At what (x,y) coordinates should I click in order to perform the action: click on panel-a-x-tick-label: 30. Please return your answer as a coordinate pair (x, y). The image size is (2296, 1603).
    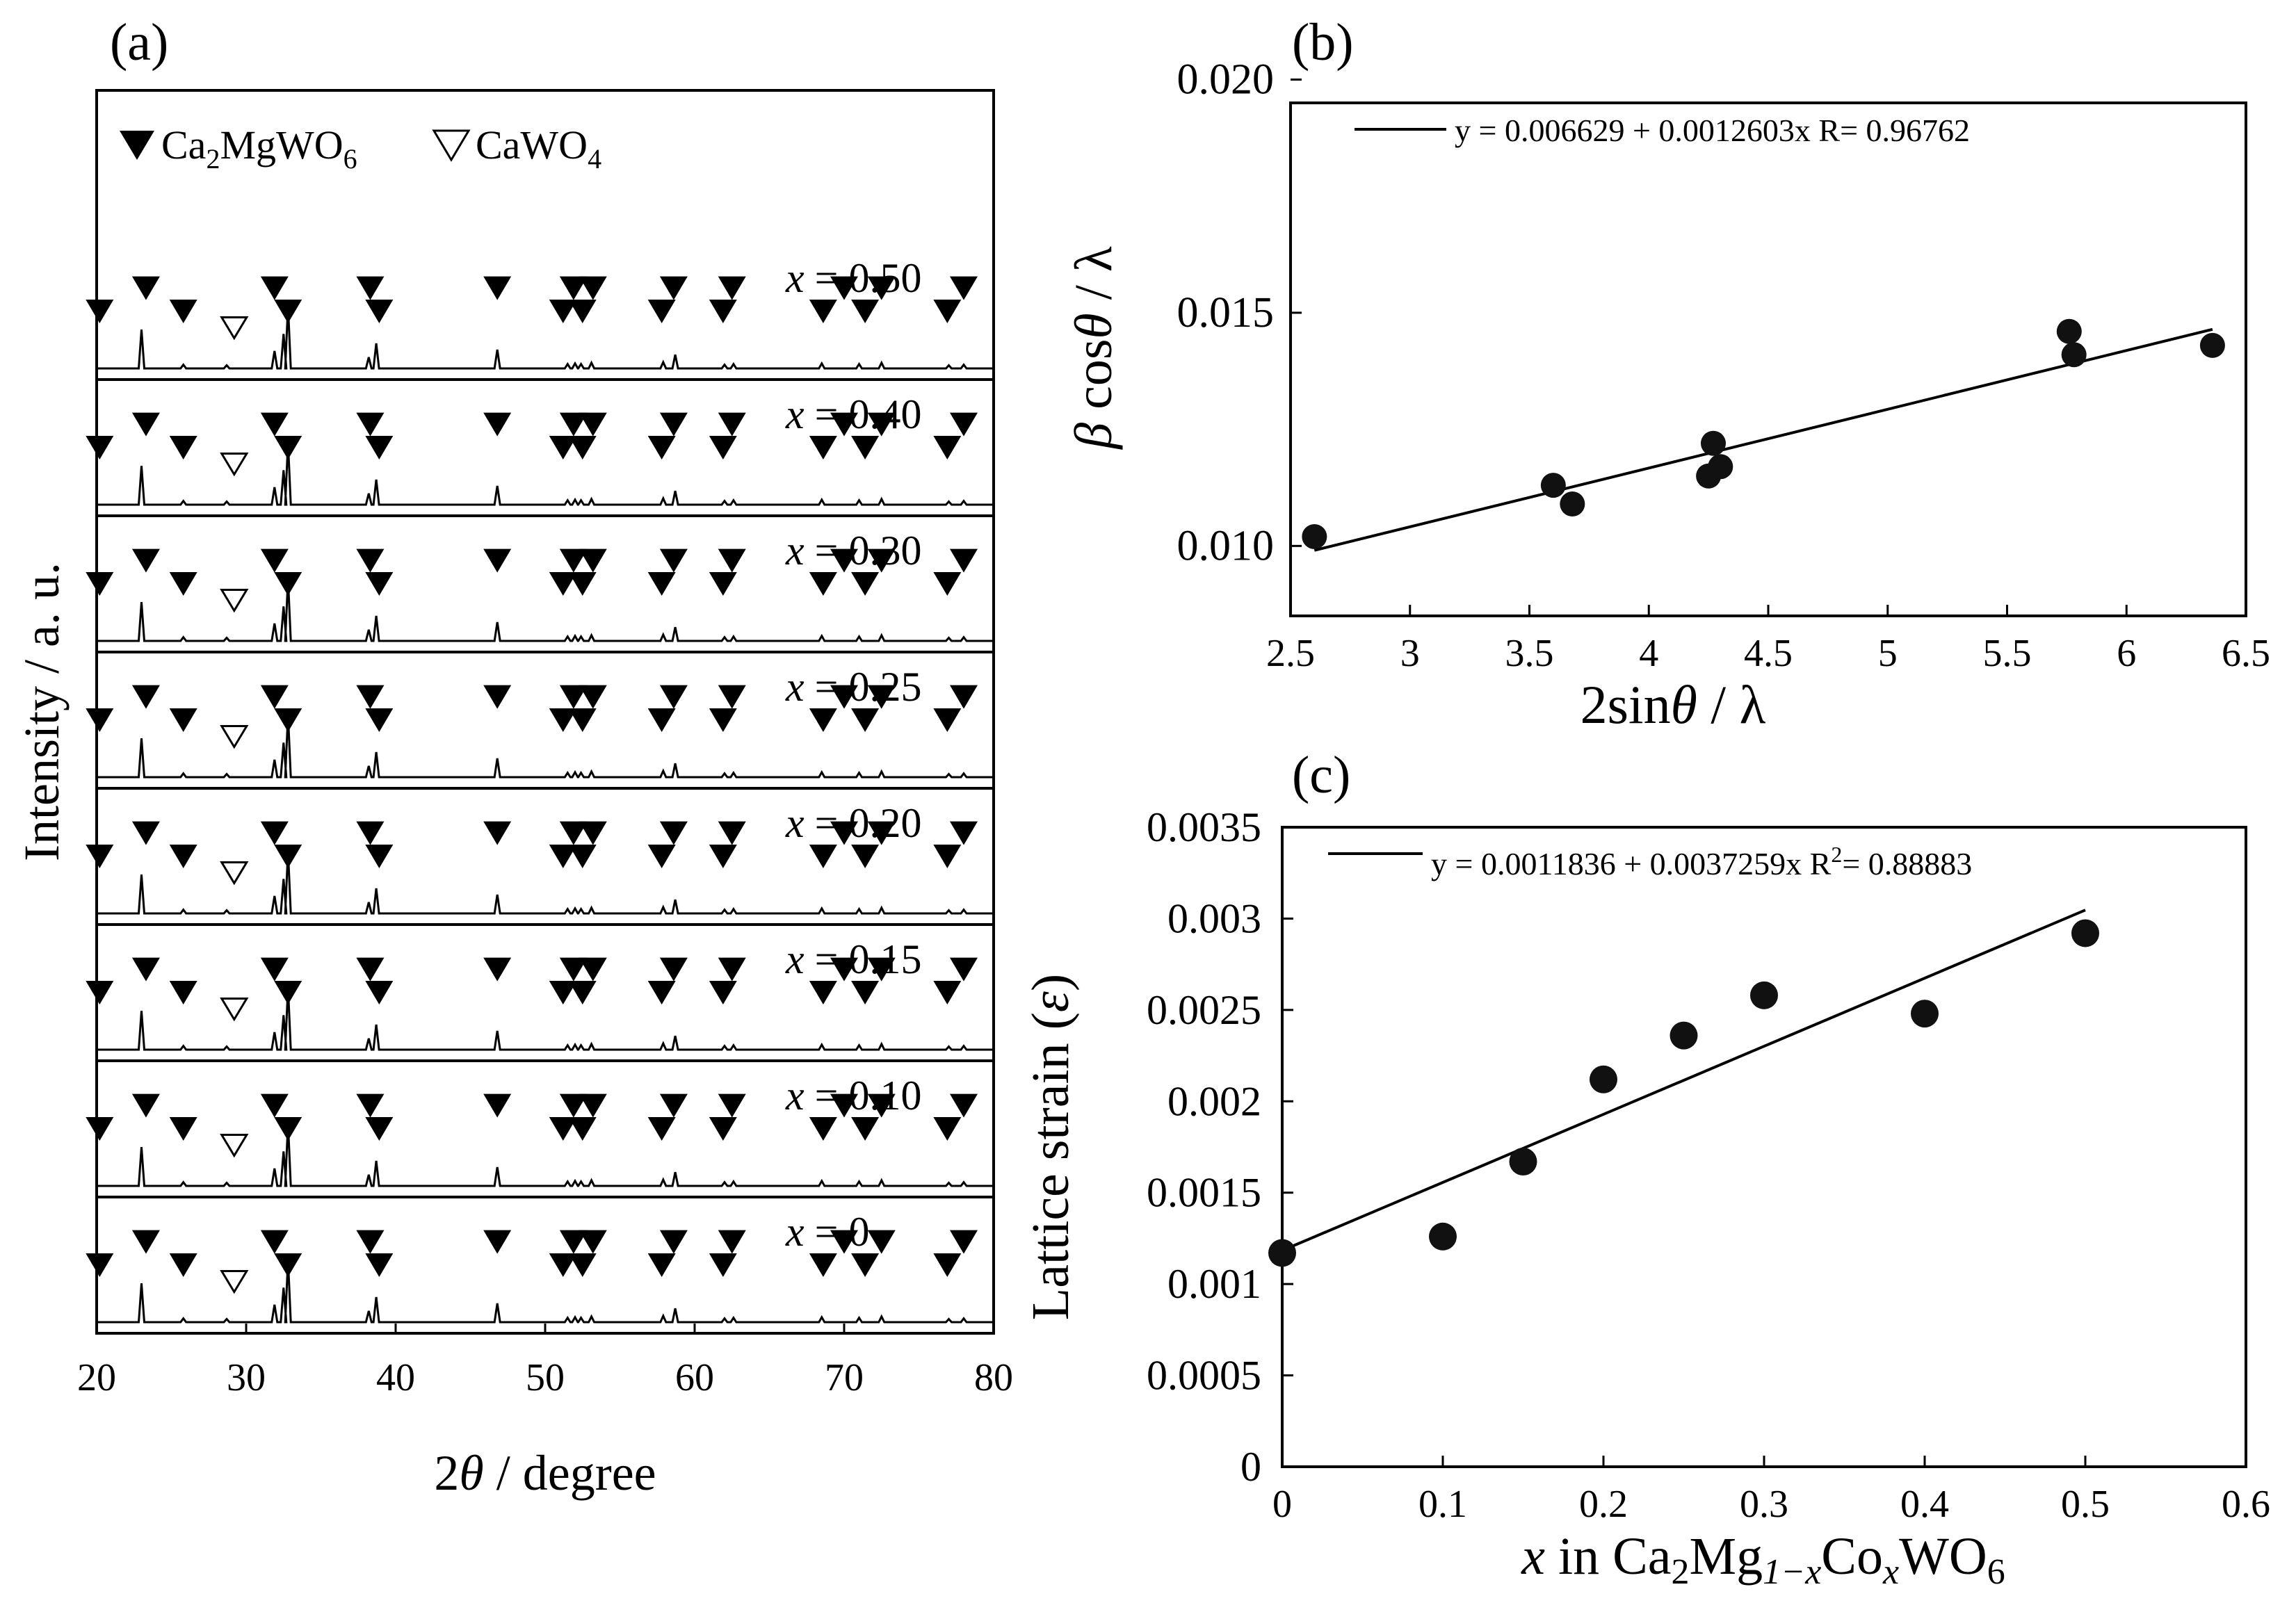
    Looking at the image, I should click on (246, 1377).